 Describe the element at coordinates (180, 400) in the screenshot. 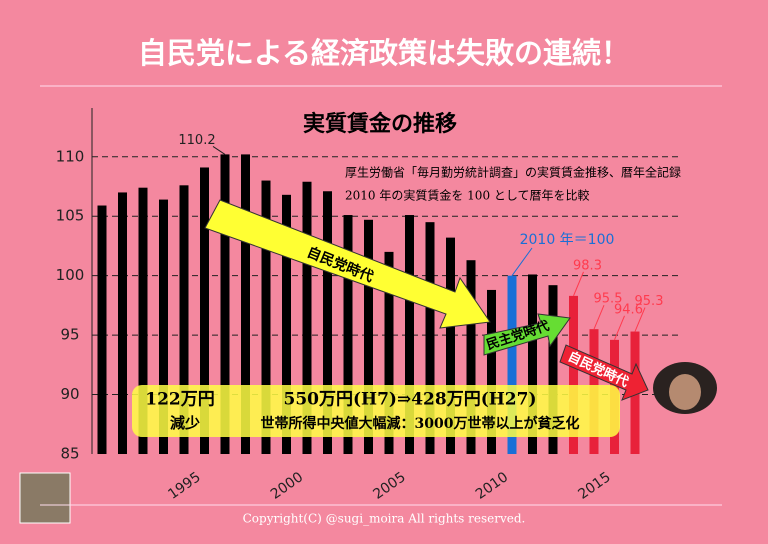

I see `box-amount: 122万円` at that location.